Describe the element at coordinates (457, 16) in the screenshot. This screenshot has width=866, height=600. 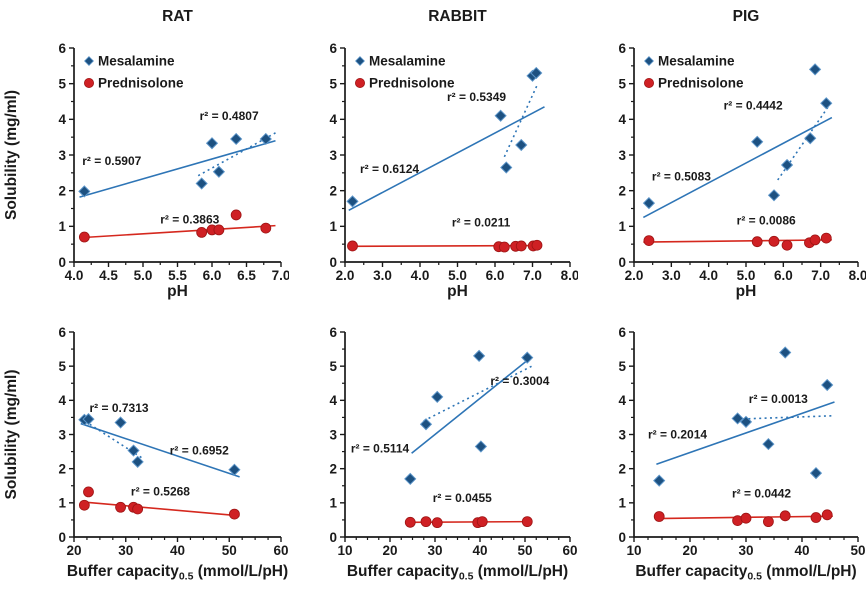
I see `panel-title-rabbit: RABBIT` at that location.